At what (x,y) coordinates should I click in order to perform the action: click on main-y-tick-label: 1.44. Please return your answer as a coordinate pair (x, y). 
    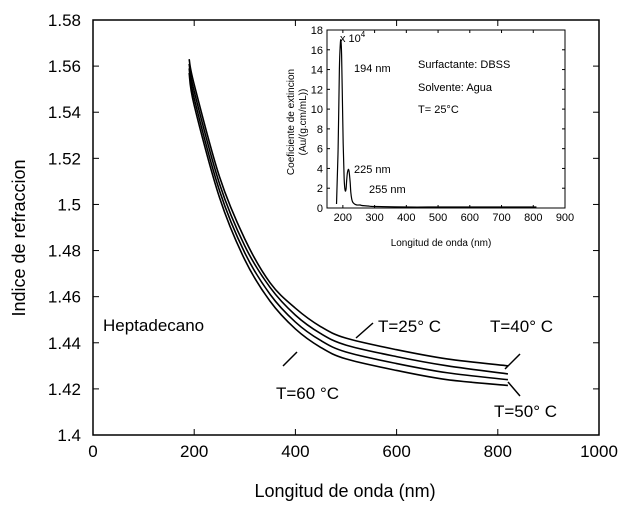
    Looking at the image, I should click on (64, 343).